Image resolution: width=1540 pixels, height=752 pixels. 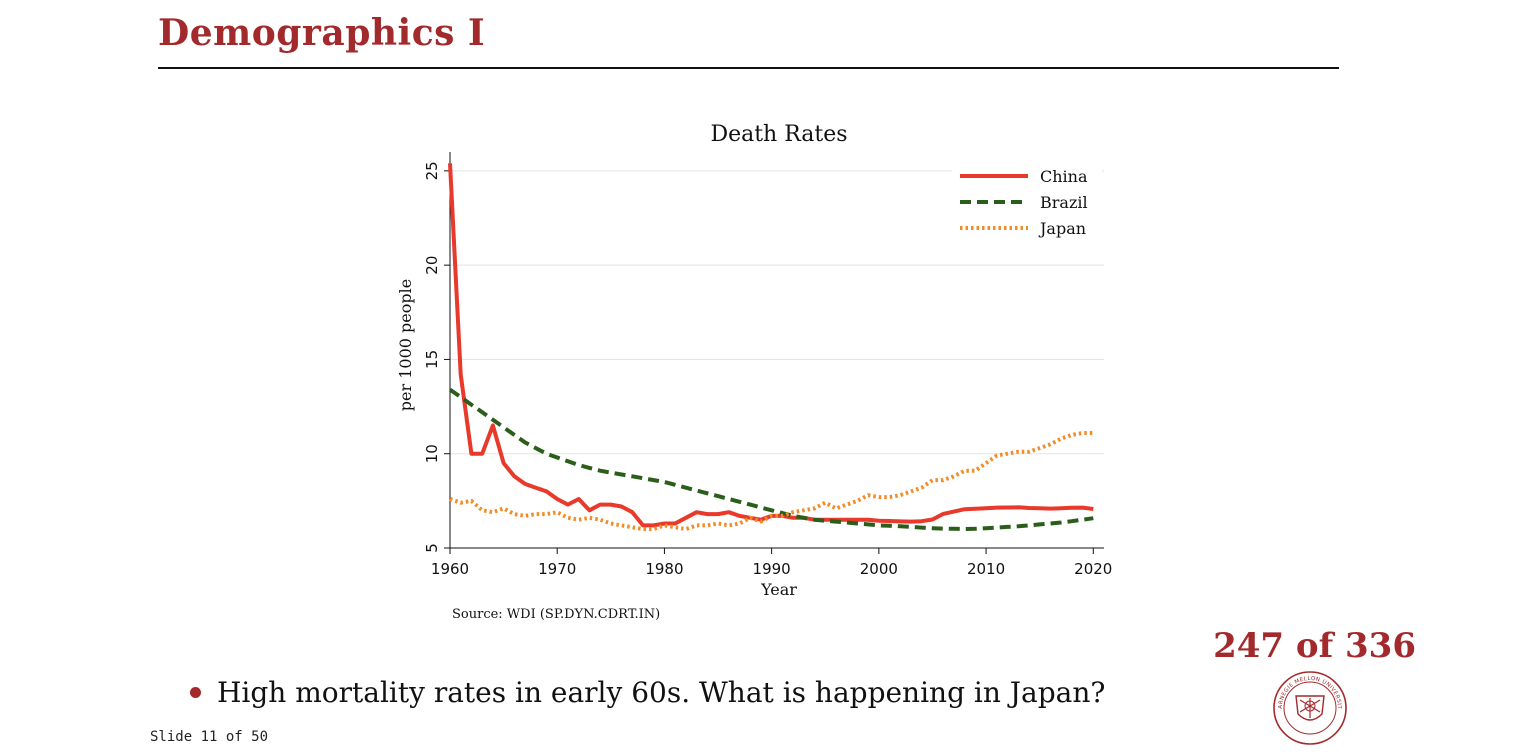 What do you see at coordinates (986, 569) in the screenshot?
I see `x-tick-label: 2010` at bounding box center [986, 569].